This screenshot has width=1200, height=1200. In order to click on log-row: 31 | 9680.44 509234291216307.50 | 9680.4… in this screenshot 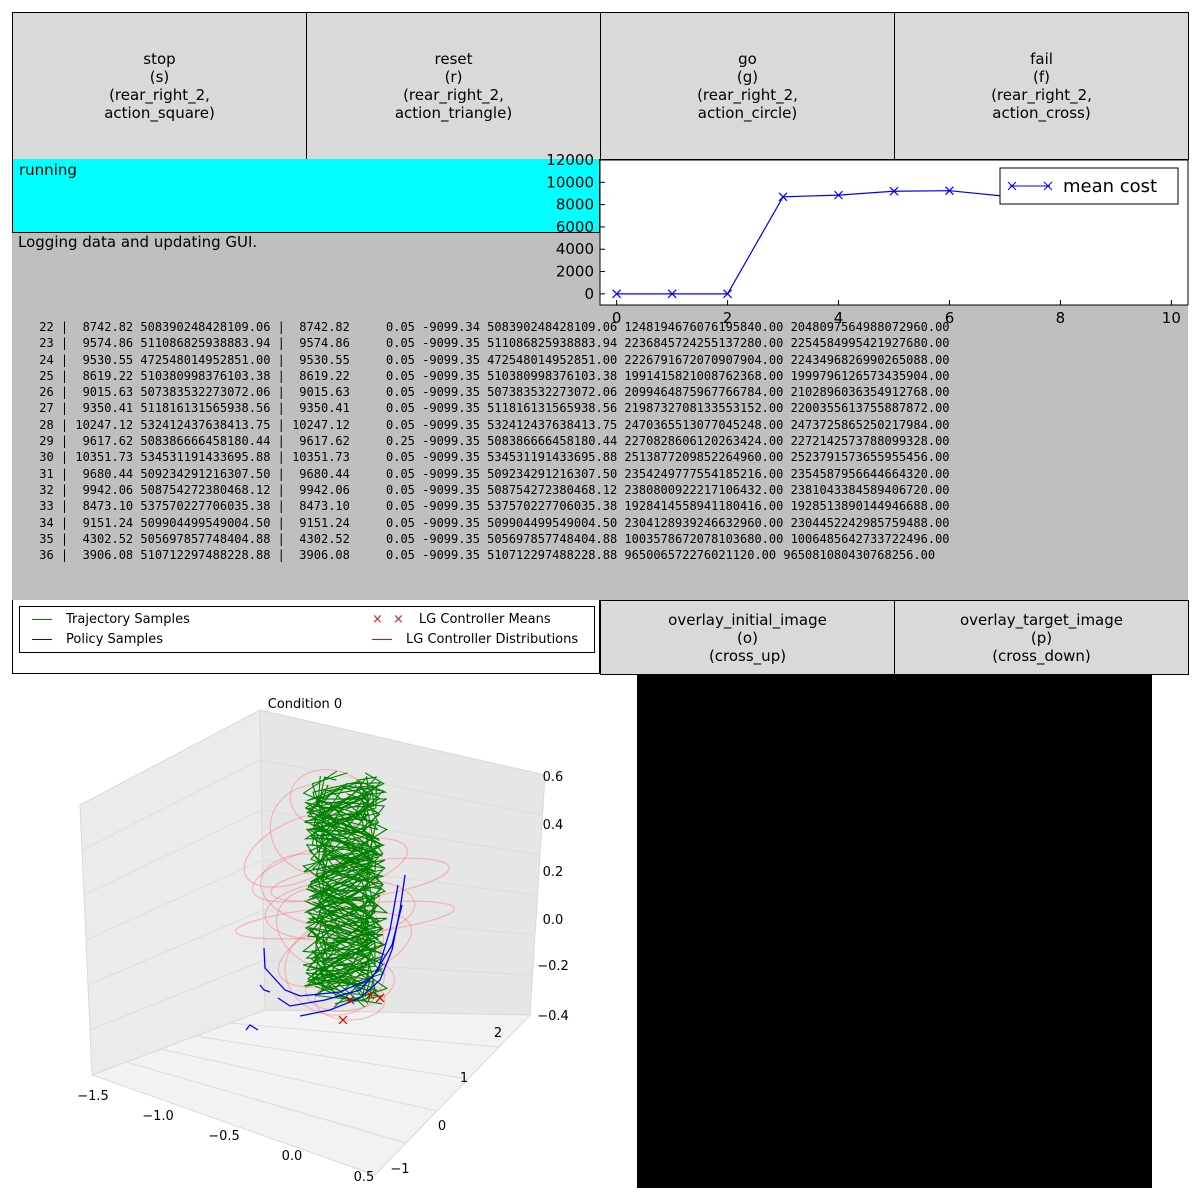, I will do `click(491, 473)`.